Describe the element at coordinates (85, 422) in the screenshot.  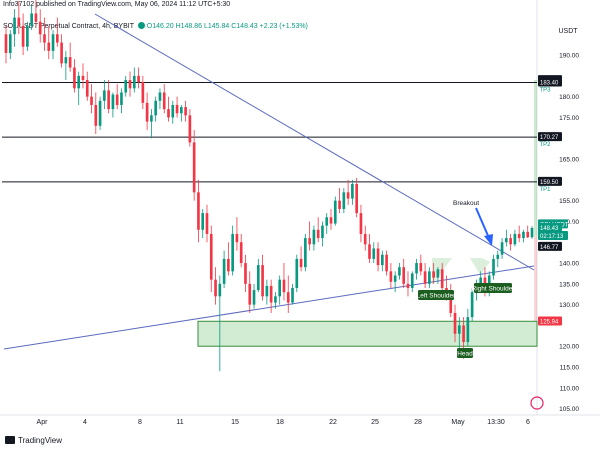
I see `time-tick: 4` at that location.